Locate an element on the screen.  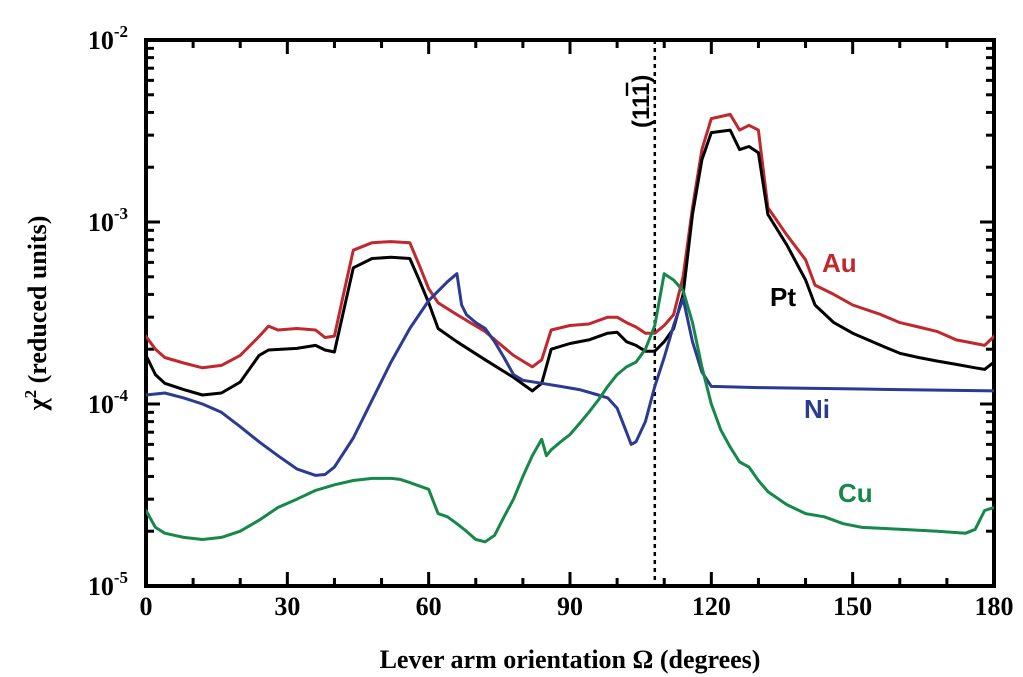
y-tick-label: 10⁻³ is located at coordinates (108, 220).